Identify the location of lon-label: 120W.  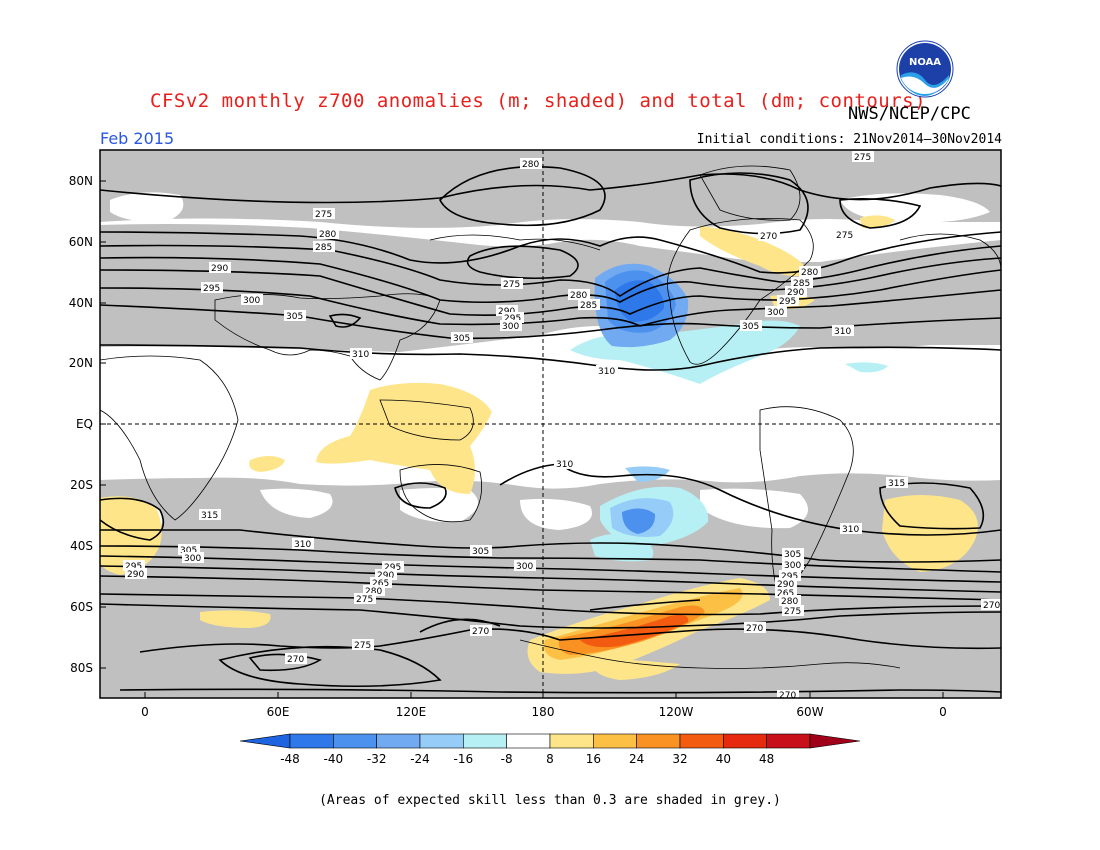
(676, 712).